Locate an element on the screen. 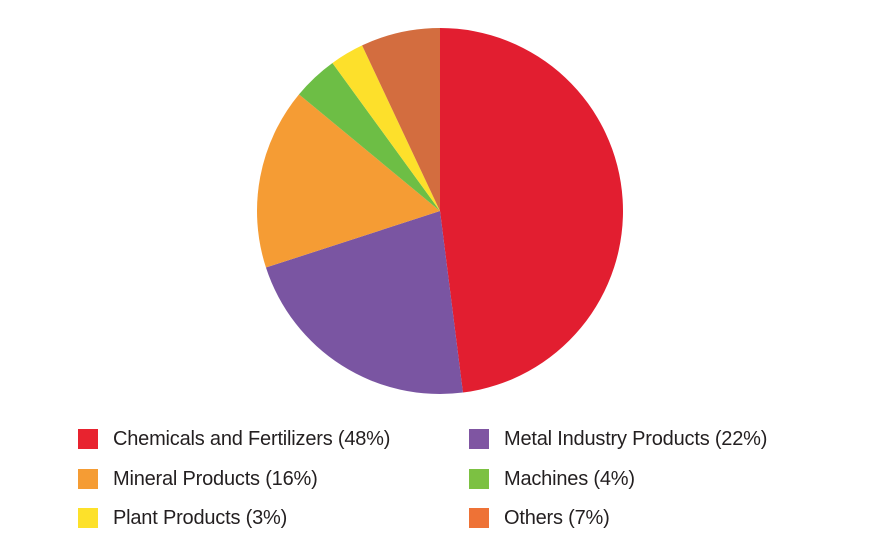 Image resolution: width=884 pixels, height=548 pixels. pie-slice-machines is located at coordinates (369, 136).